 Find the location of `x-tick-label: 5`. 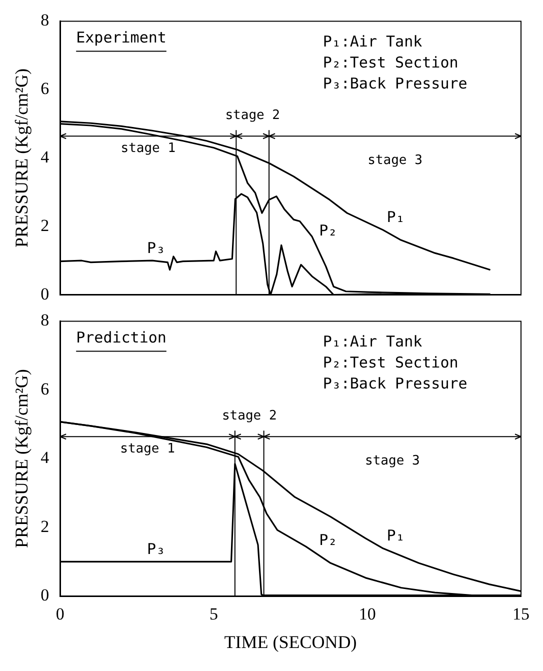

x-tick-label: 5 is located at coordinates (213, 614).